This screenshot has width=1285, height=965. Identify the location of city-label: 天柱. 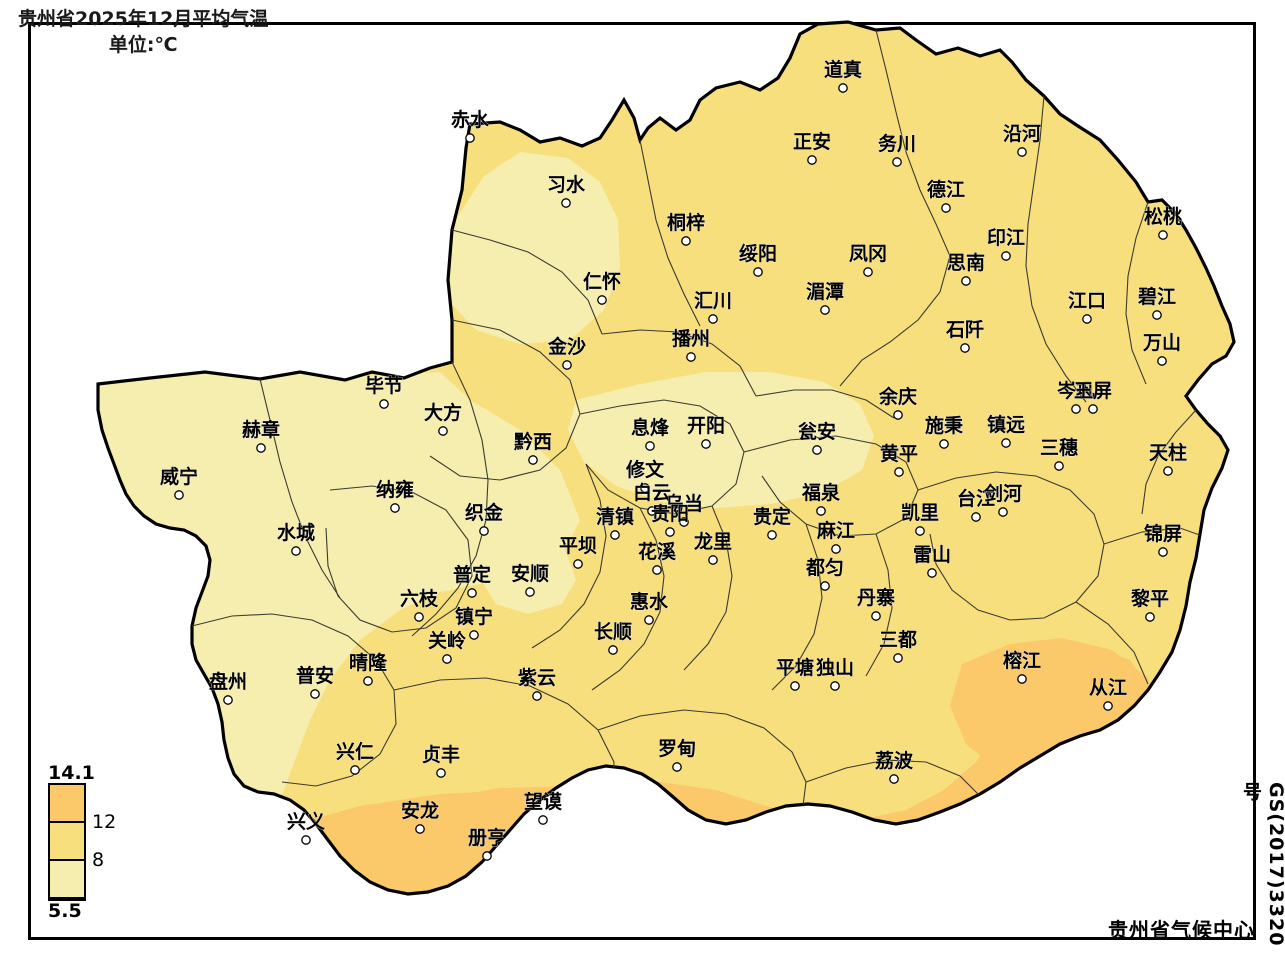
(1168, 452).